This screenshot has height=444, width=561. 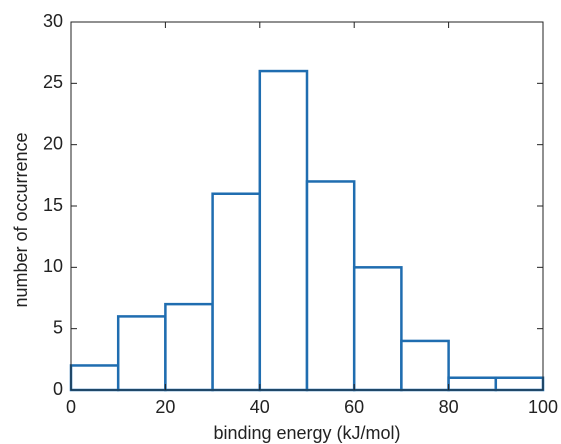 What do you see at coordinates (354, 407) in the screenshot?
I see `x-tick-label: 60` at bounding box center [354, 407].